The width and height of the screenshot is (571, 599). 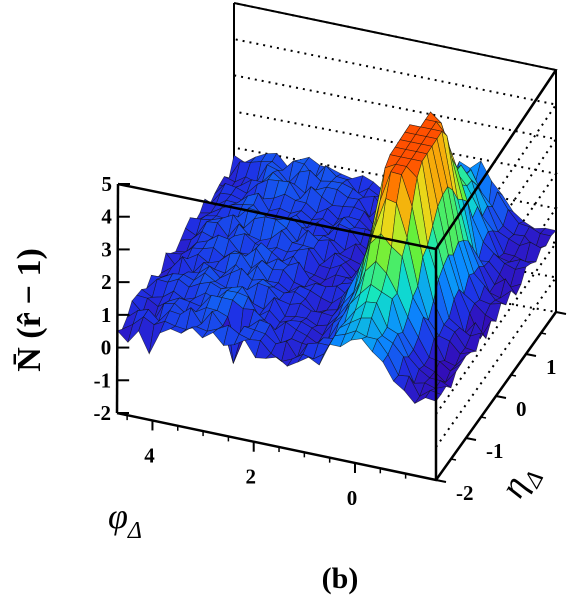 I want to click on z-axis-label: N̄ (r̂ − 1), so click(x=29, y=310).